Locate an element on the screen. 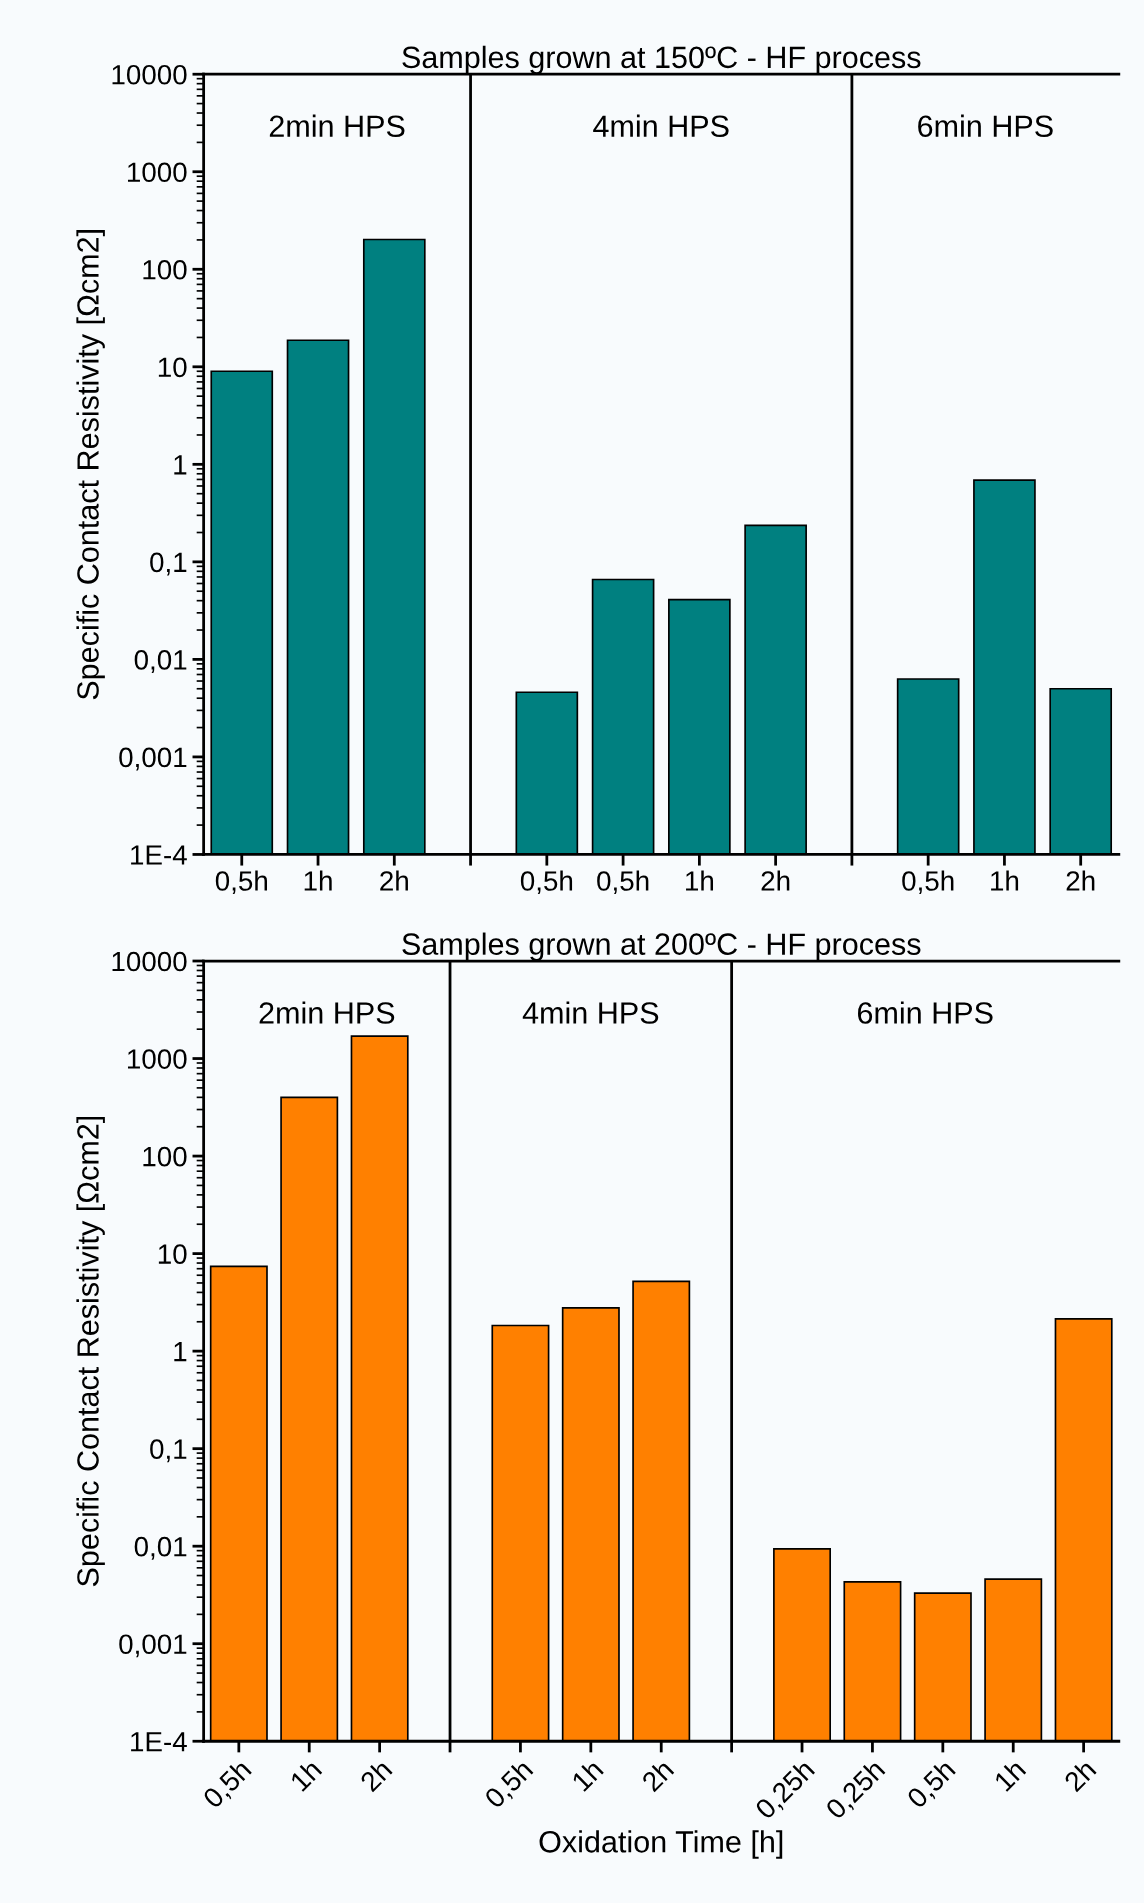 This screenshot has height=1903, width=1144. x-axis-title: Oxidation Time [h] is located at coordinates (661, 1844).